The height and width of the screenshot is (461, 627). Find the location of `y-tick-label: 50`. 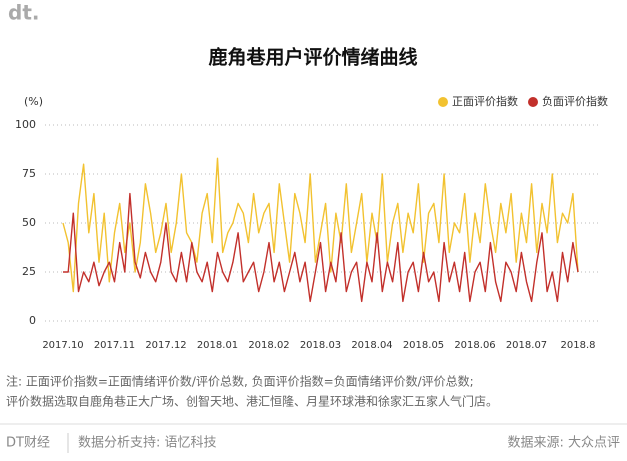

y-tick-label: 50 is located at coordinates (29, 222).